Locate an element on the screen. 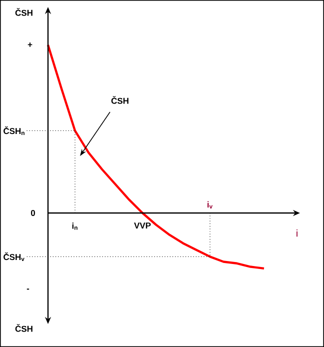  text: ČSH$_{n}$ is located at coordinates (14, 130).